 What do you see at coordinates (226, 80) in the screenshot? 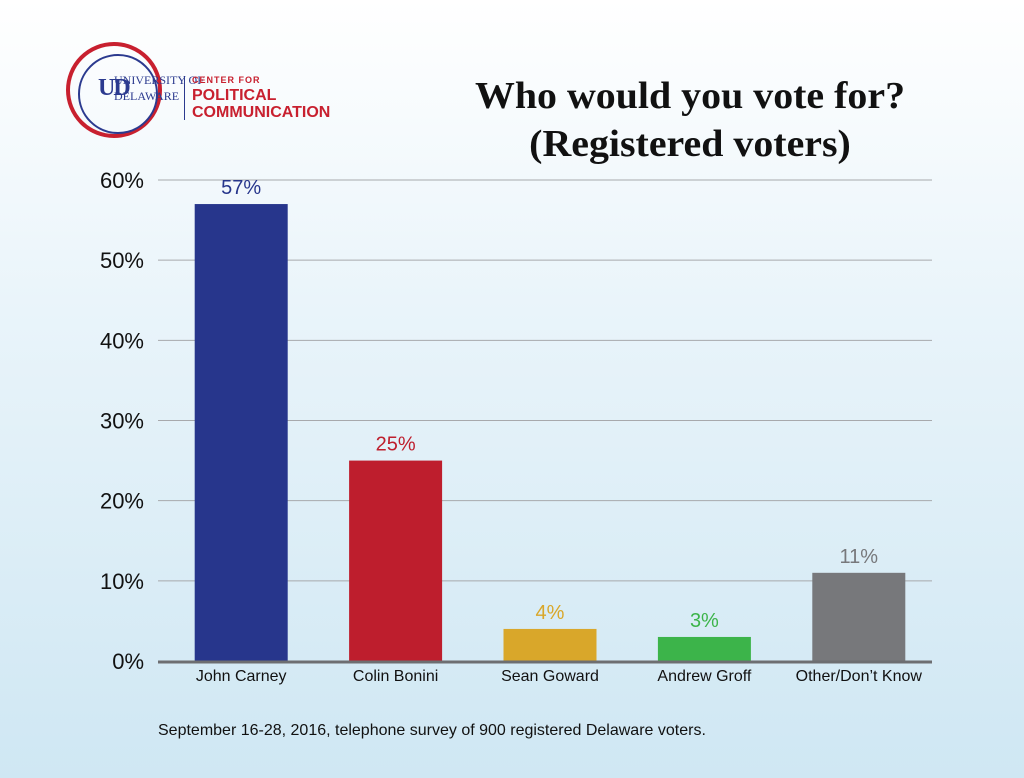
I see `logo-center-for: CENTER FOR` at bounding box center [226, 80].